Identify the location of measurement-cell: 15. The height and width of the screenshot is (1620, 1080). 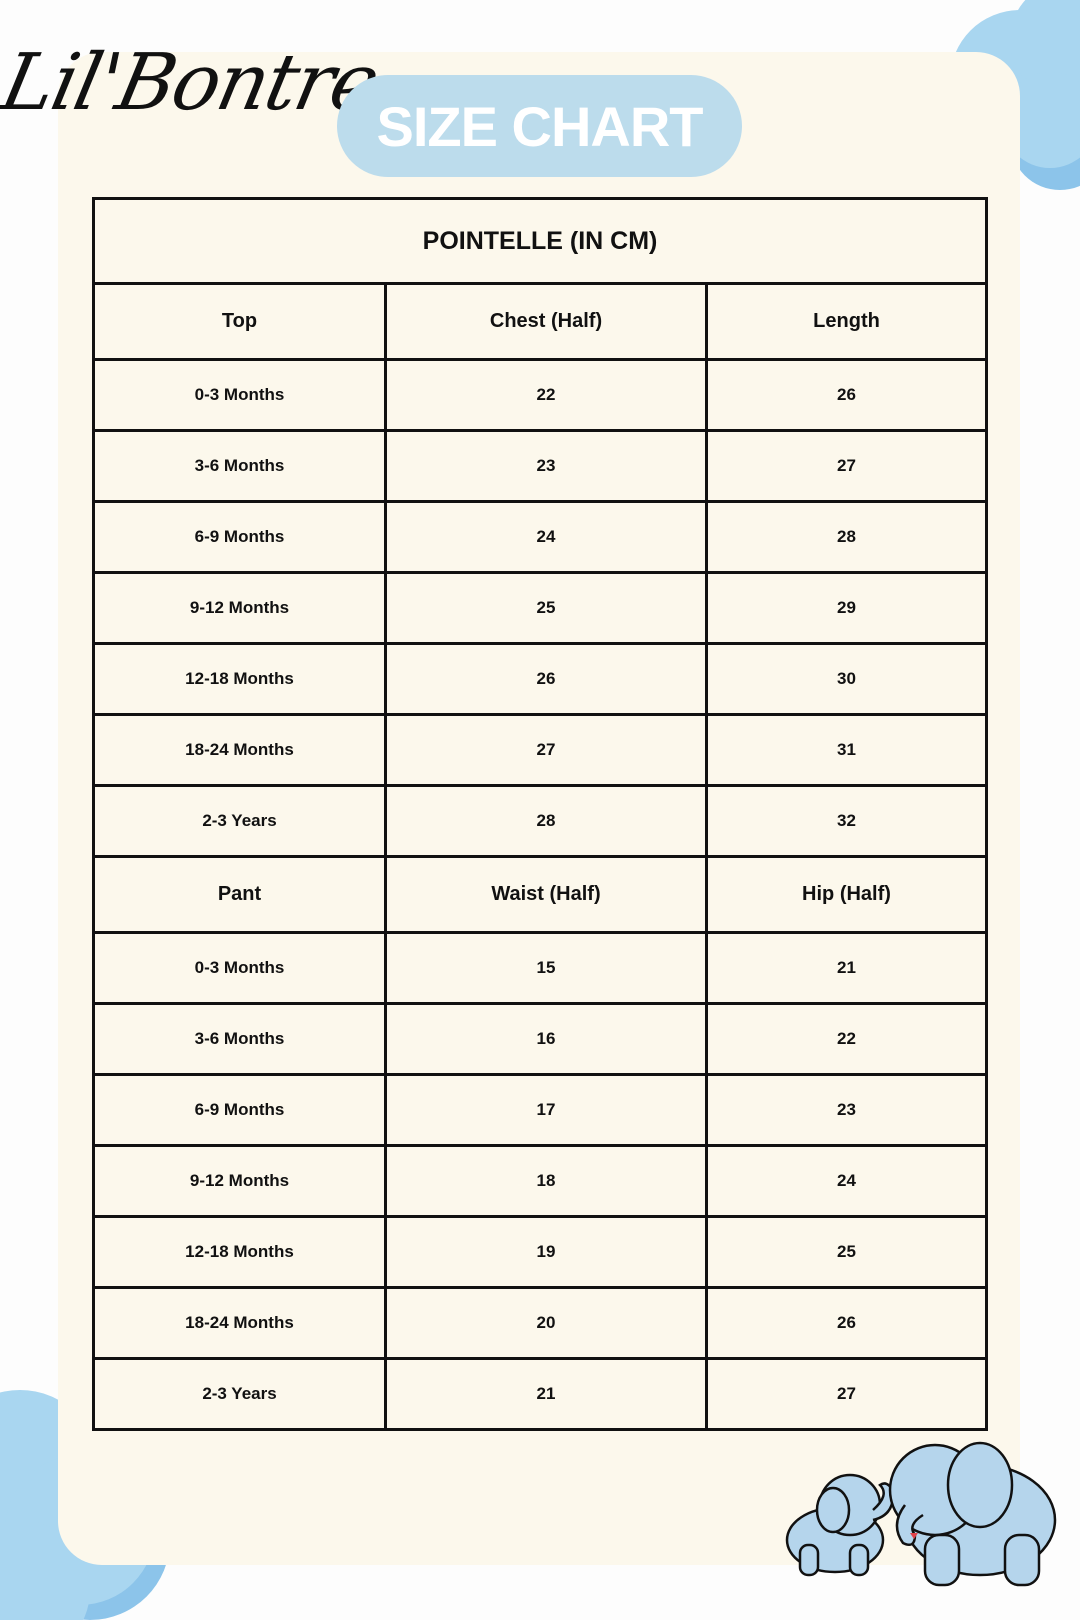
(546, 968).